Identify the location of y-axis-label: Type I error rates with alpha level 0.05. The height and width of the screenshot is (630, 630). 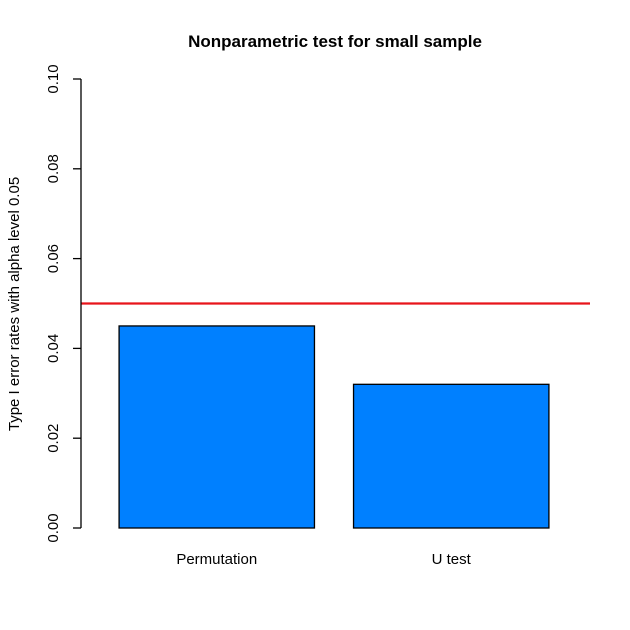
(14, 304).